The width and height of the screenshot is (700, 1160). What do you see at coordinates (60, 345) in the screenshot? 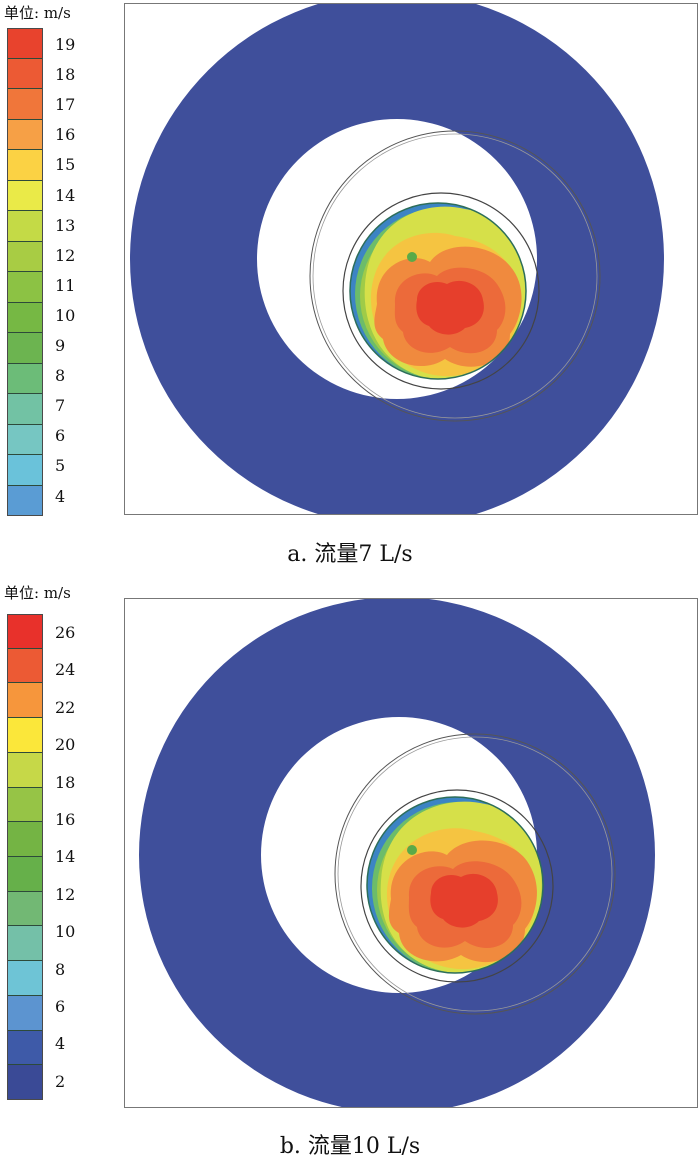
I see `legend-tick-label: 9` at bounding box center [60, 345].